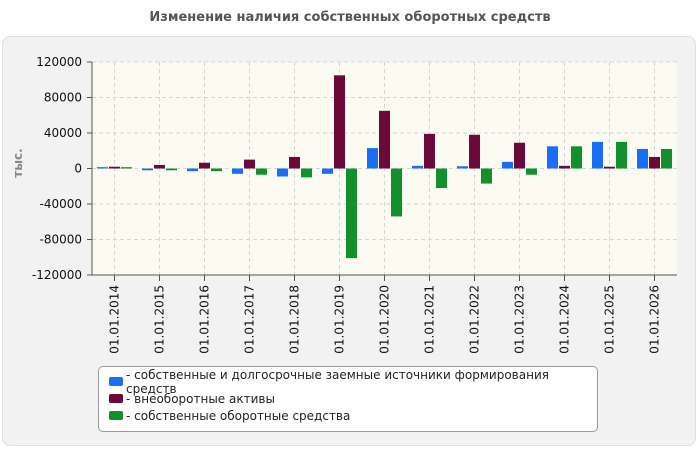 Image resolution: width=700 pixels, height=450 pixels. I want to click on legend-series-name: собственные оборотные средства, so click(242, 415).